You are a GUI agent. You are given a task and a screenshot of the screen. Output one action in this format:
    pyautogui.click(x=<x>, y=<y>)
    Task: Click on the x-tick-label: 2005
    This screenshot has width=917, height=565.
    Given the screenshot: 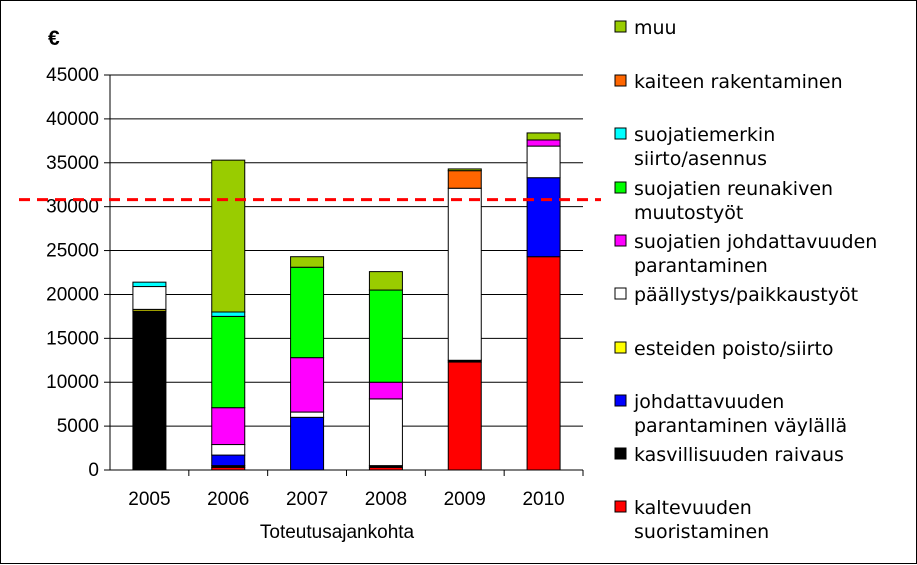 What is the action you would take?
    pyautogui.click(x=149, y=499)
    